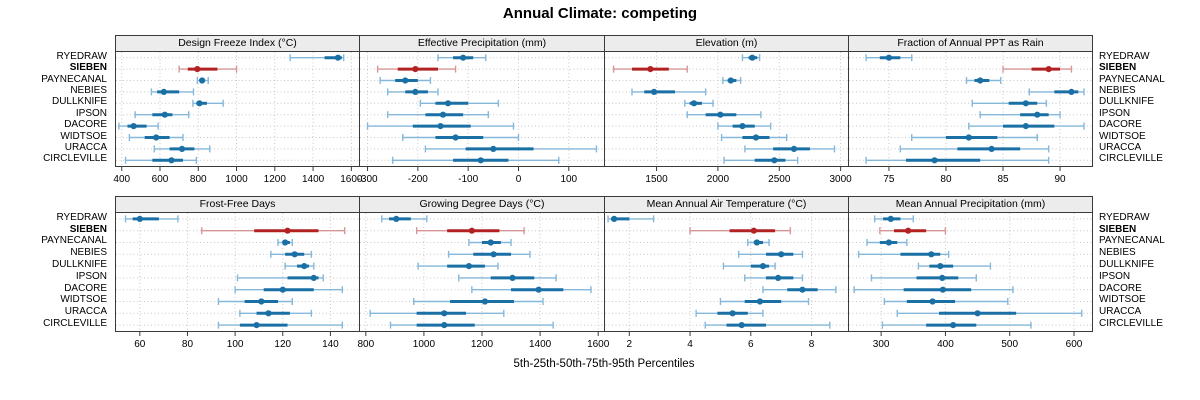 The width and height of the screenshot is (1200, 400). I want to click on panel-frost-free-days: Frost-Free Days, so click(237, 264).